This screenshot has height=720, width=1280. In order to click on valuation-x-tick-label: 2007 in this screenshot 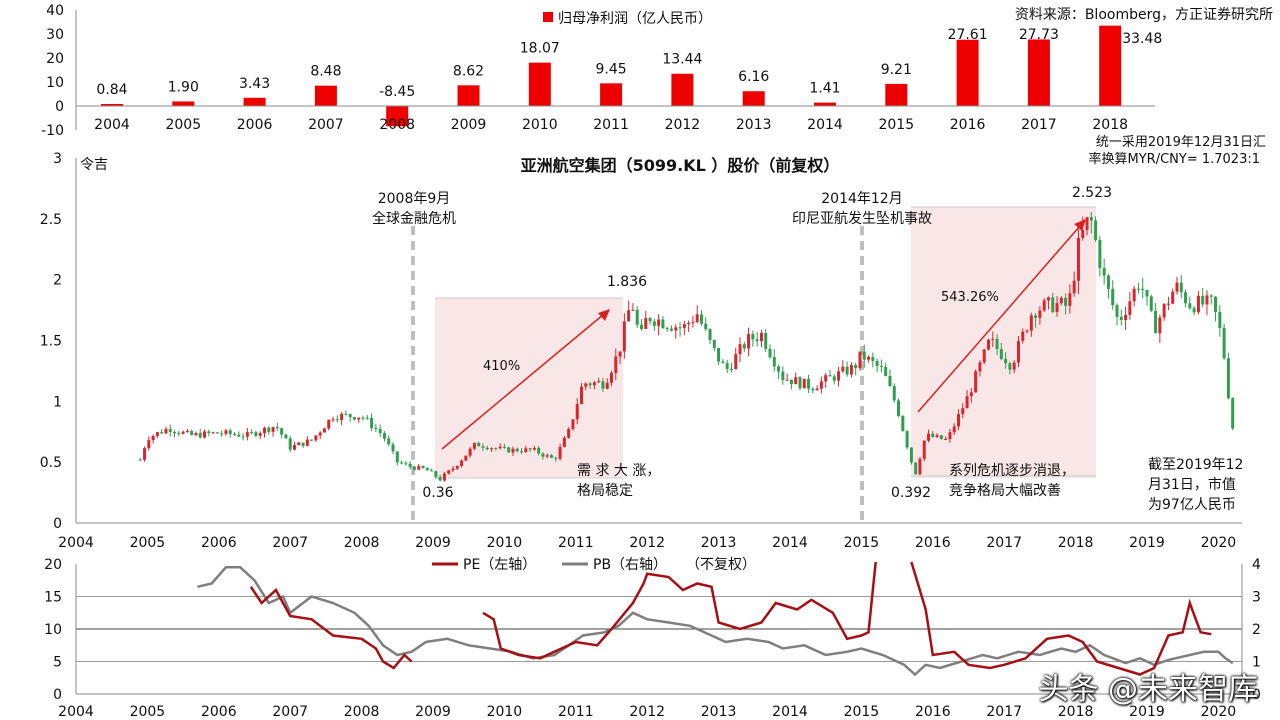, I will do `click(290, 712)`.